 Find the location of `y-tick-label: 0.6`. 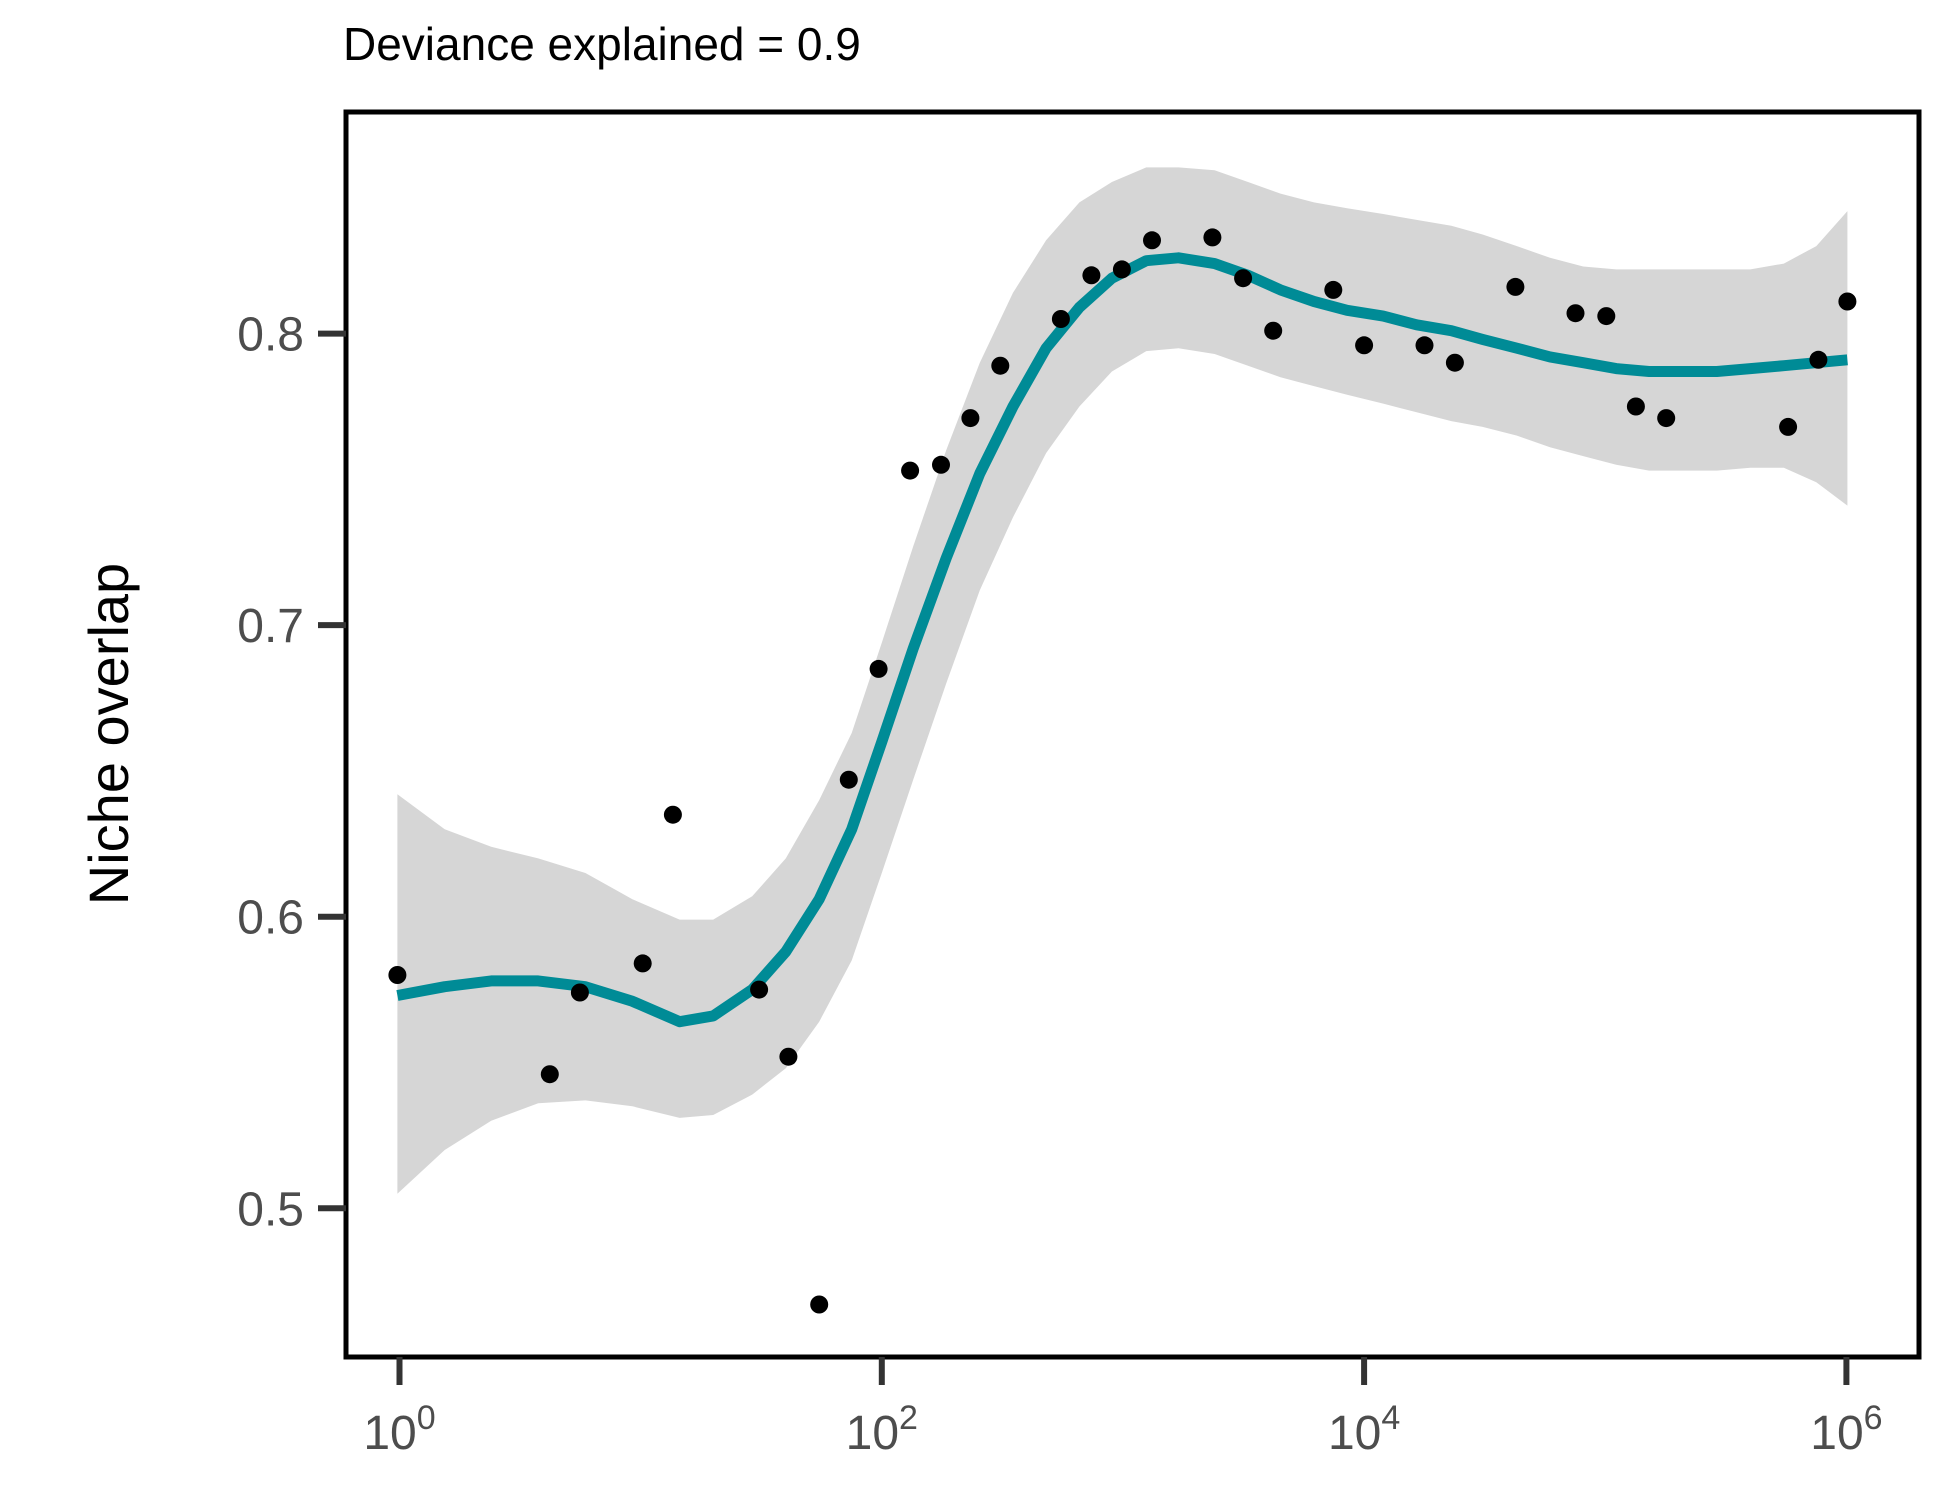

y-tick-label: 0.6 is located at coordinates (270, 918).